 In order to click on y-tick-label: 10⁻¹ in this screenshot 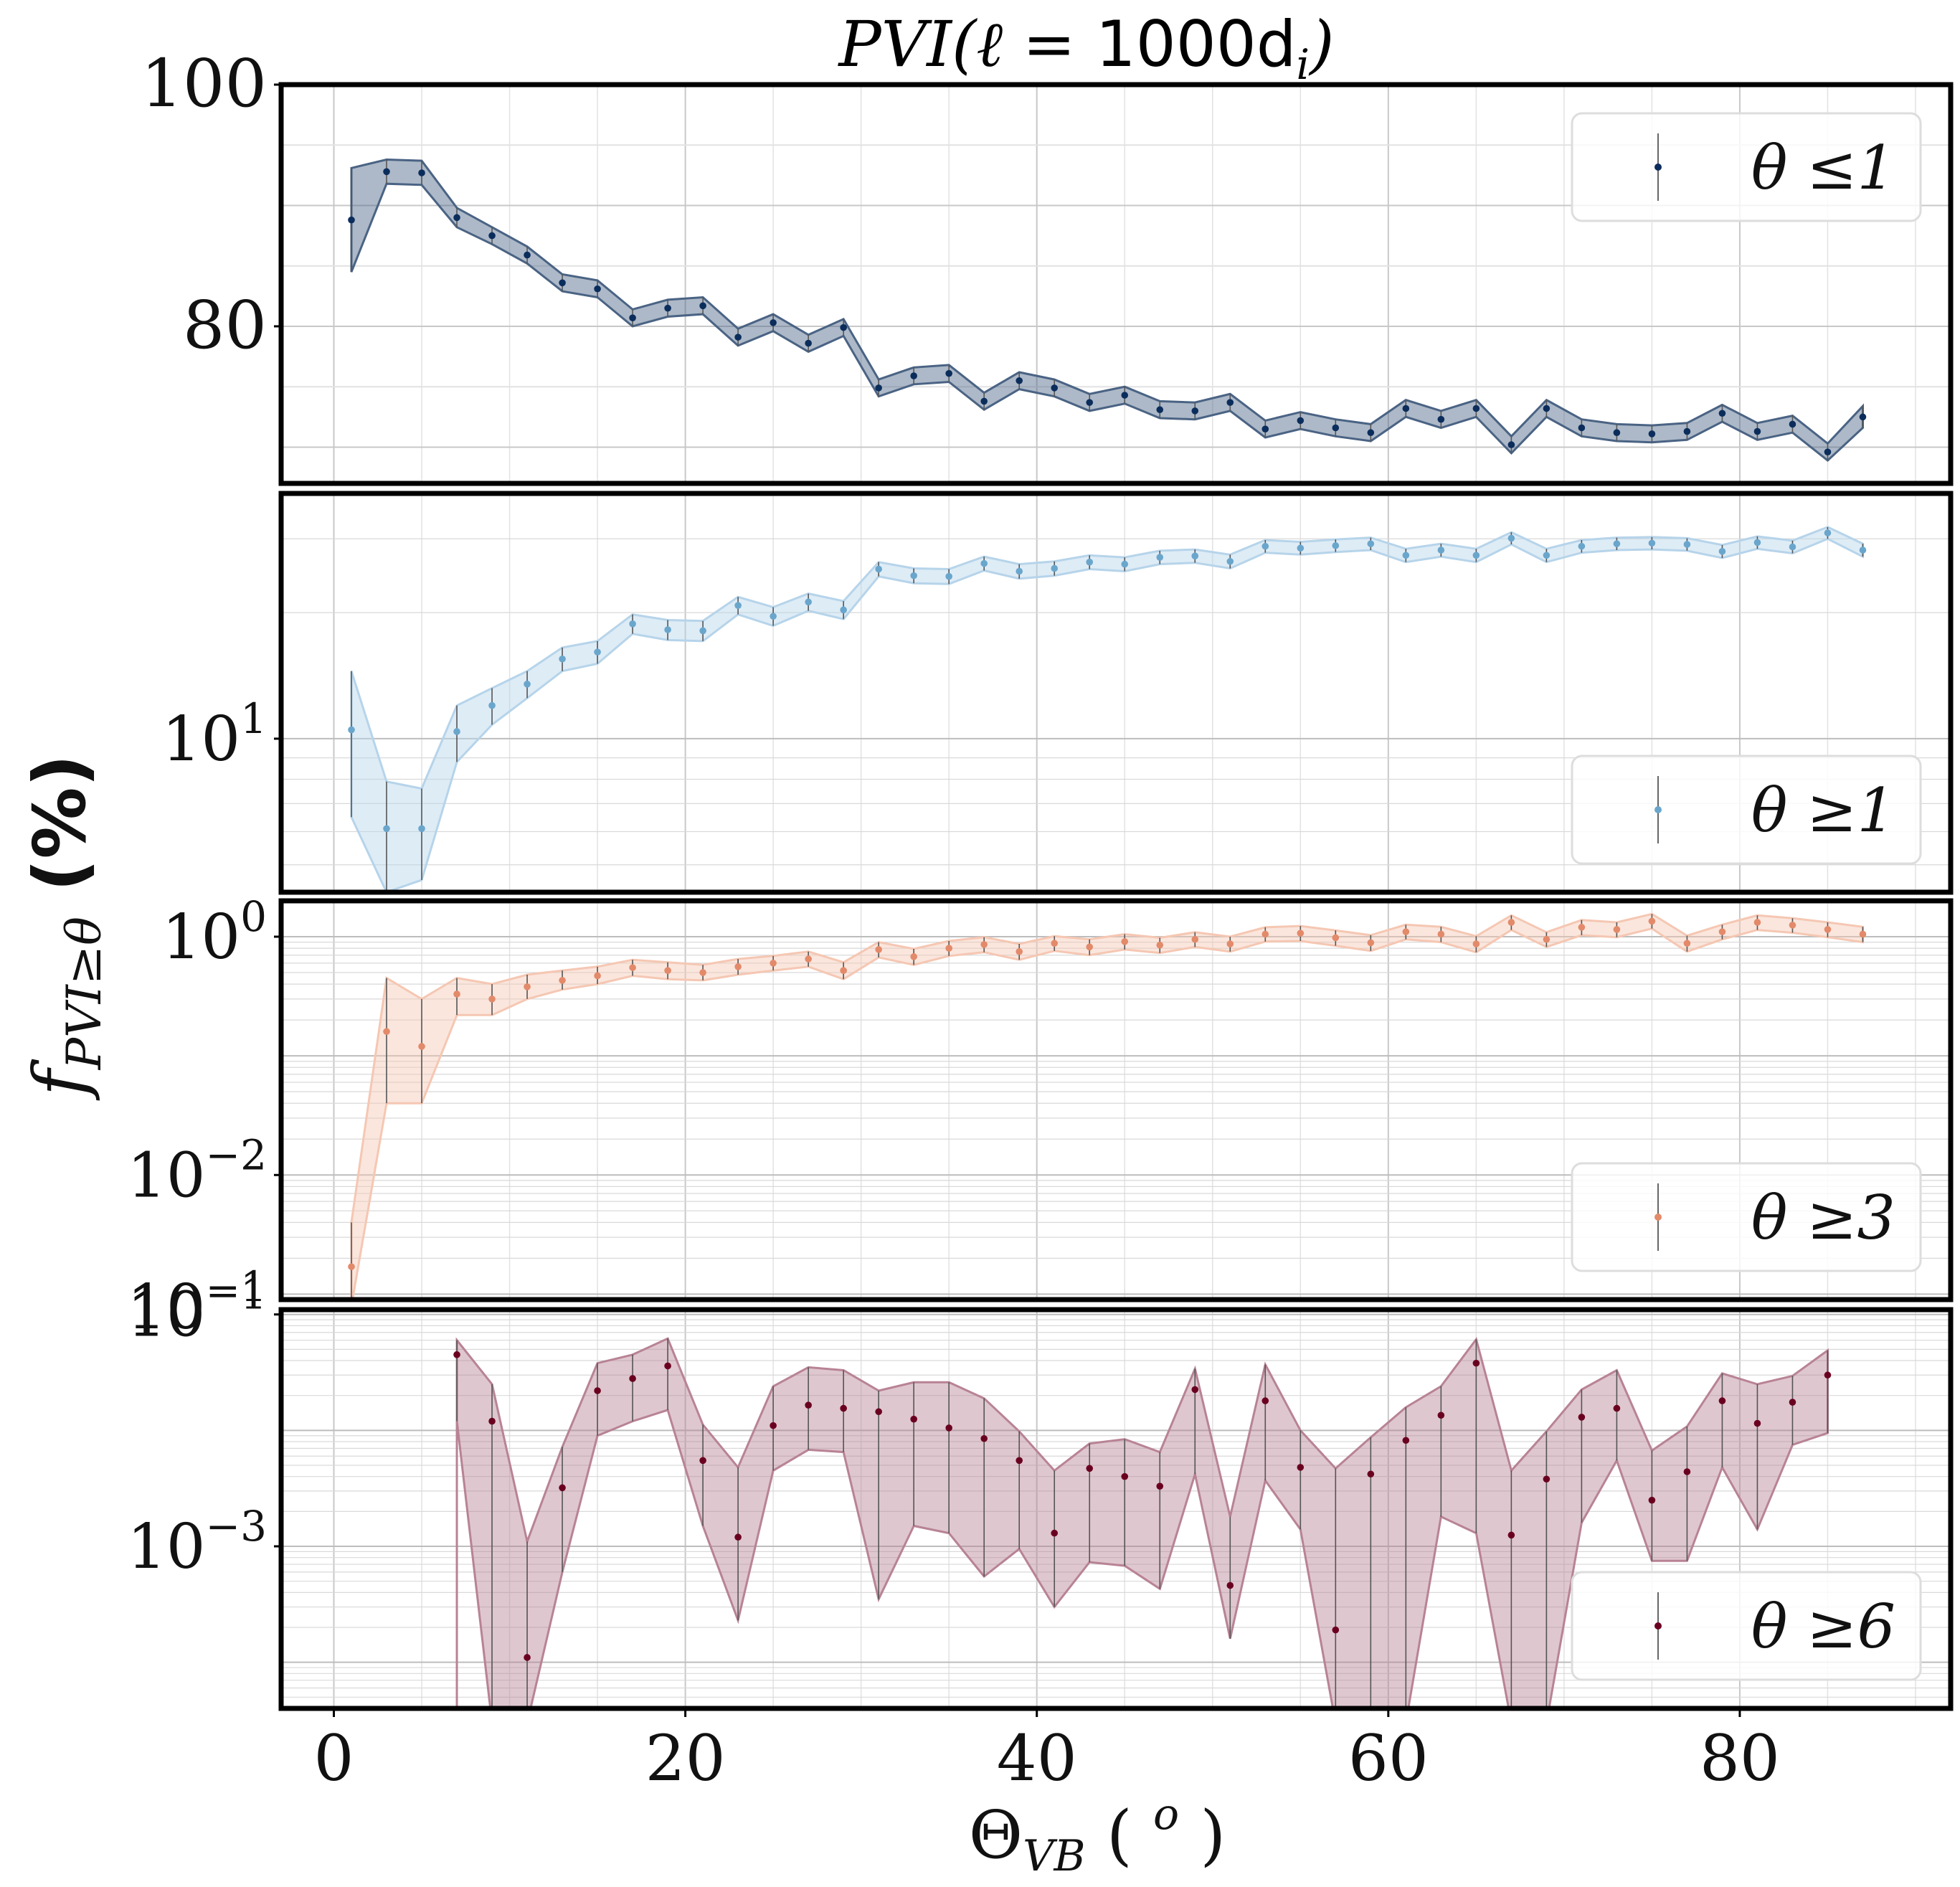, I will do `click(197, 1302)`.